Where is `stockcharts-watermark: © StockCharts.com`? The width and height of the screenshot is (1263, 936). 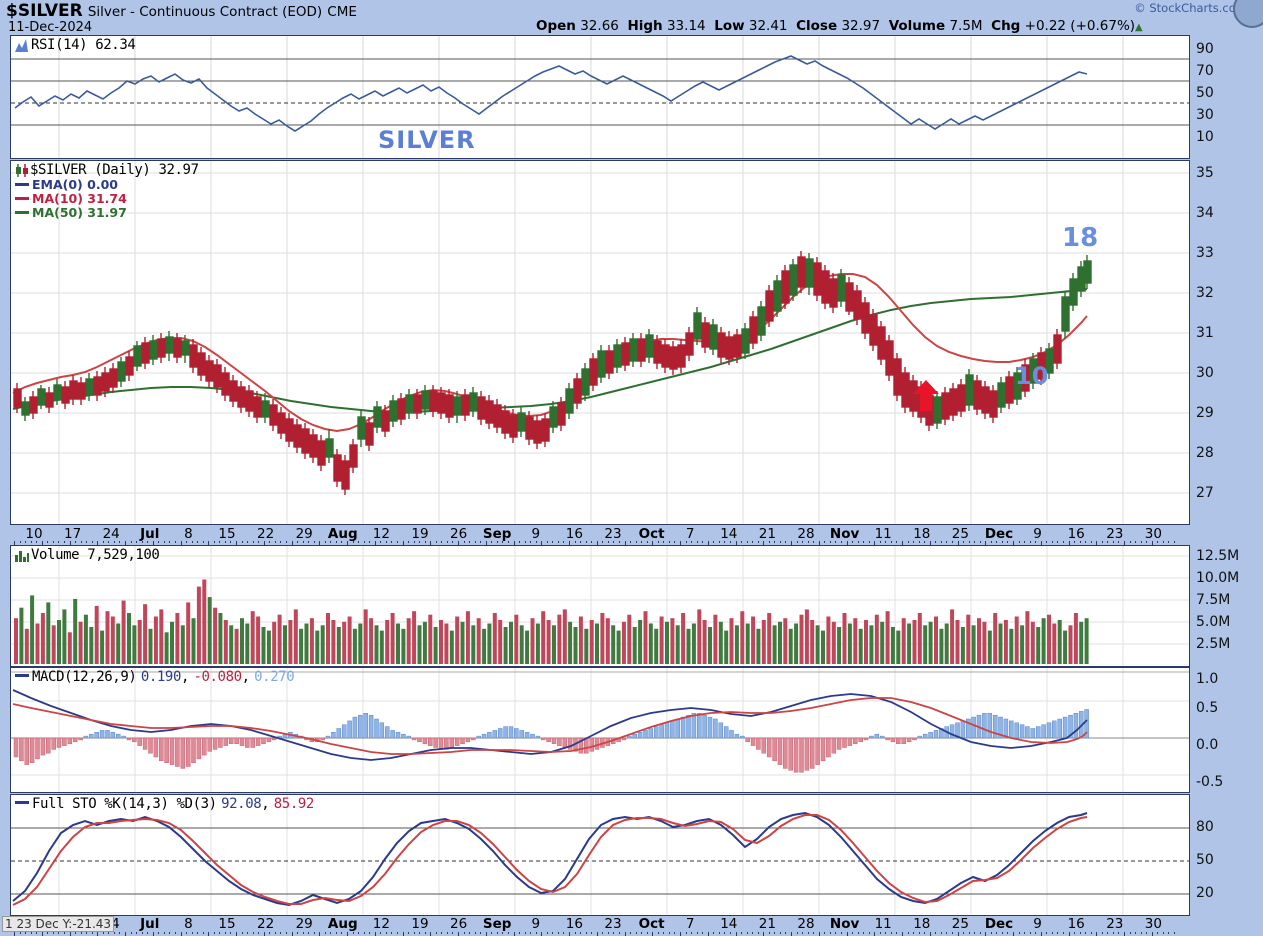
stockcharts-watermark: © StockCharts.com is located at coordinates (1190, 8).